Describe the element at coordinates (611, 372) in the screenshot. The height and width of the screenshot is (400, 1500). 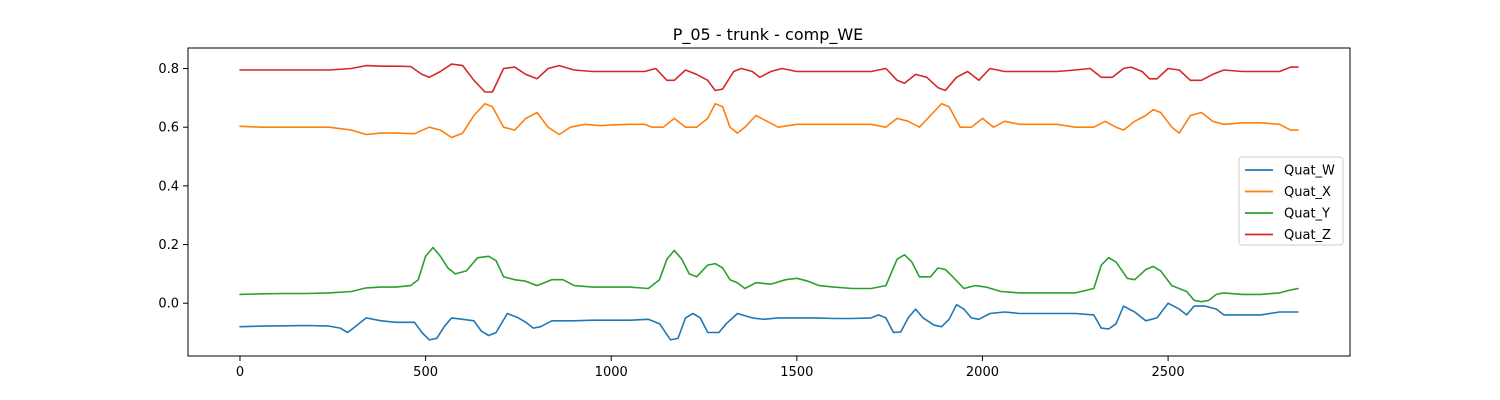
I see `x-tick-label: 1000` at that location.